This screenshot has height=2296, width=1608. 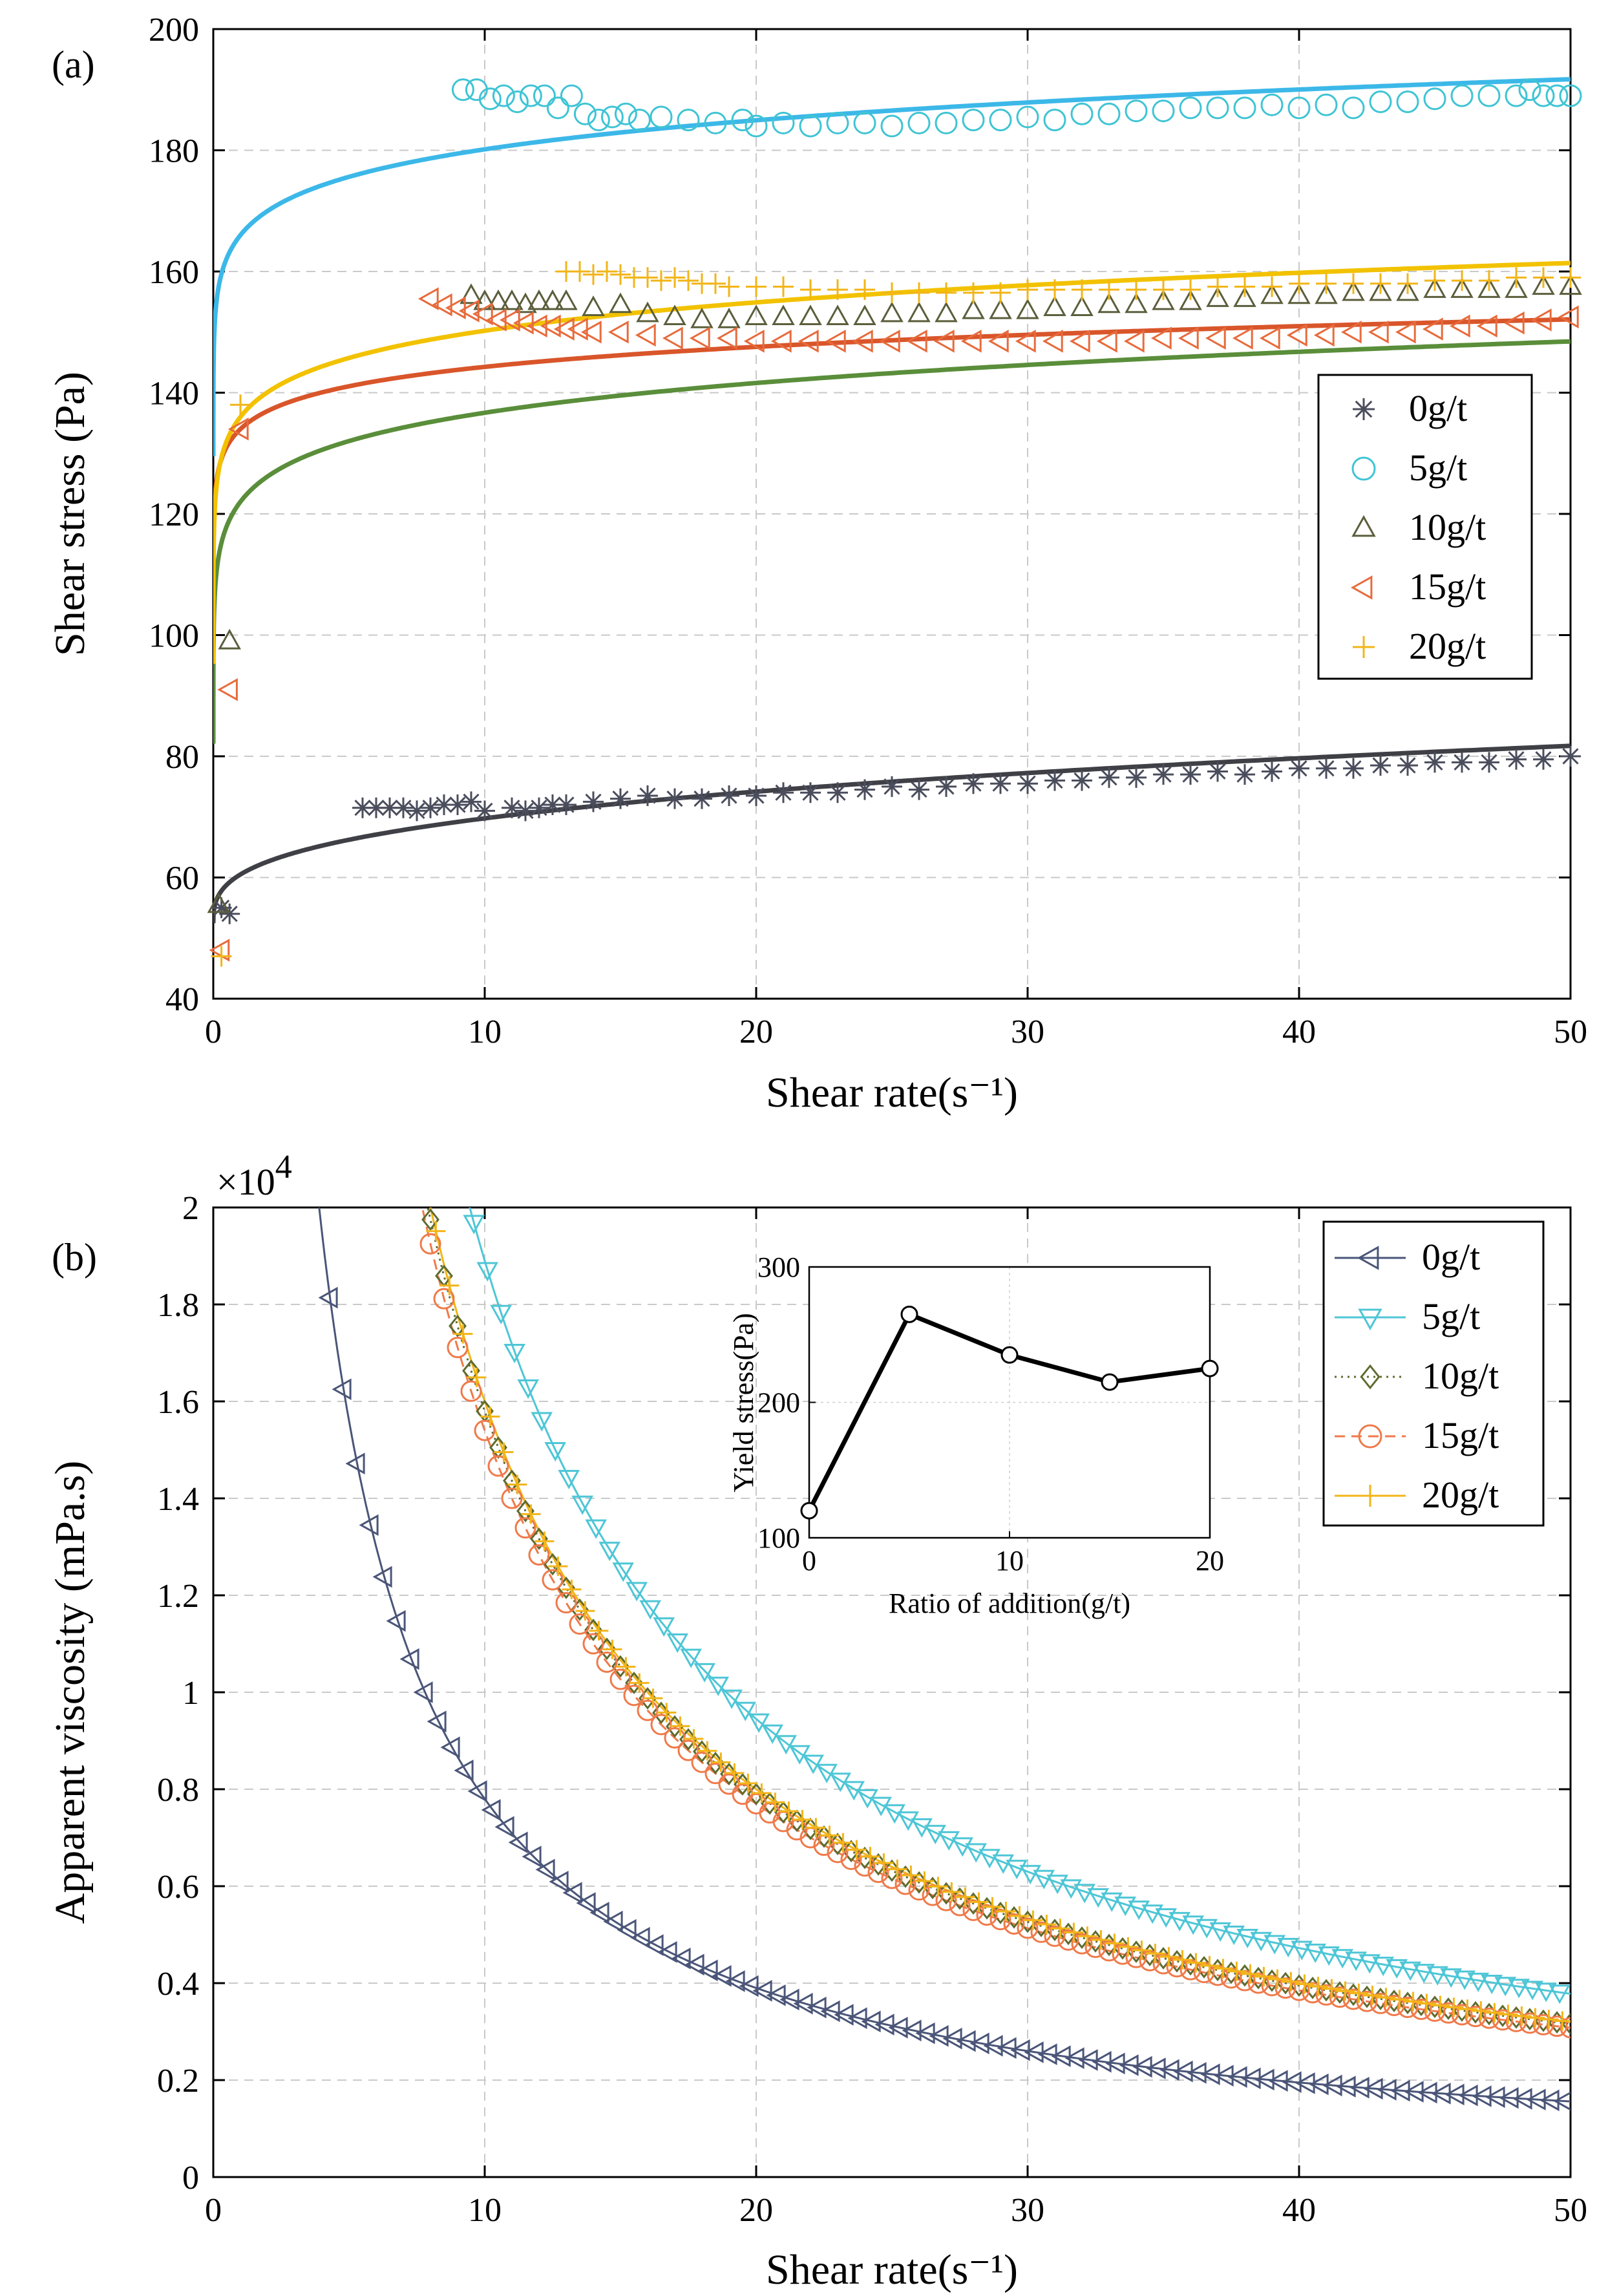 I want to click on legend-b-20gt-label: 20g/t, so click(x=1460, y=1495).